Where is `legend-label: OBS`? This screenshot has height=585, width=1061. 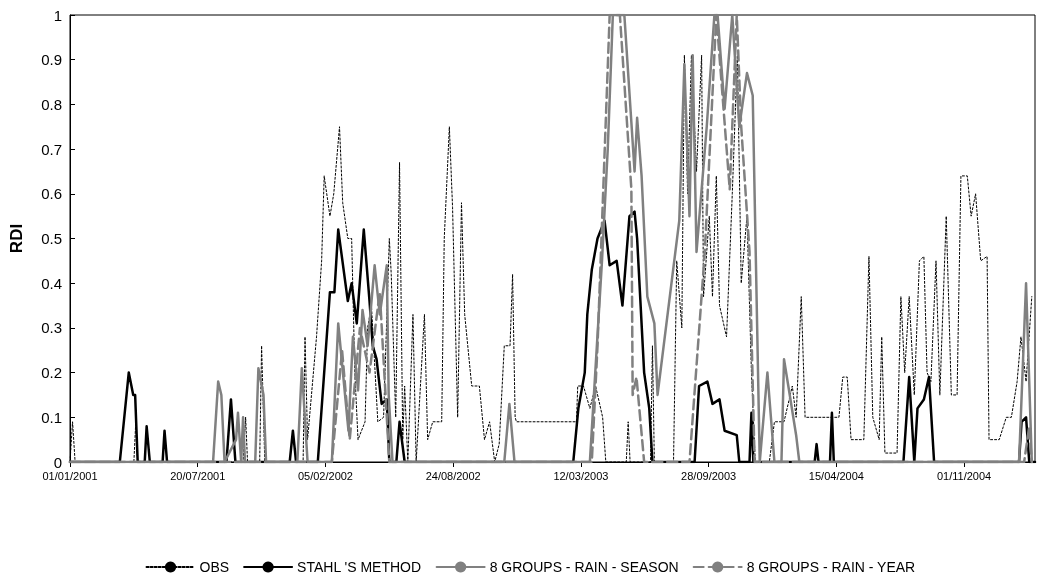
legend-label: OBS is located at coordinates (214, 567).